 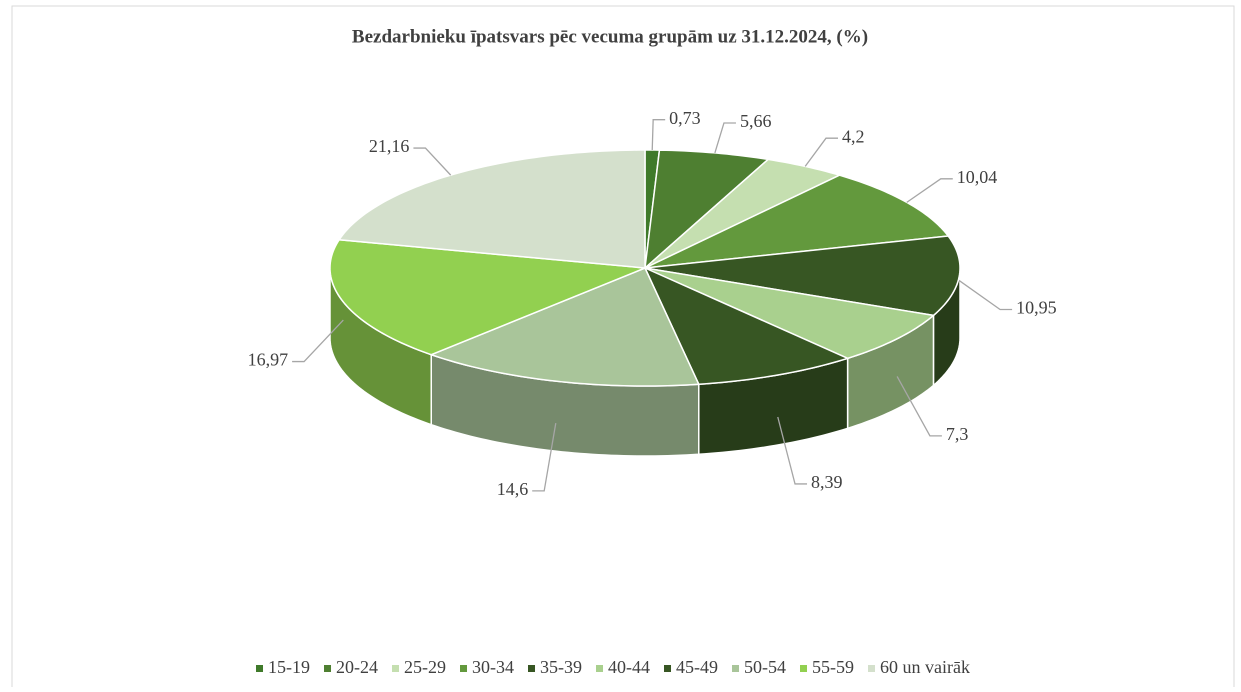 What do you see at coordinates (561, 667) in the screenshot?
I see `legend-label: 35-39` at bounding box center [561, 667].